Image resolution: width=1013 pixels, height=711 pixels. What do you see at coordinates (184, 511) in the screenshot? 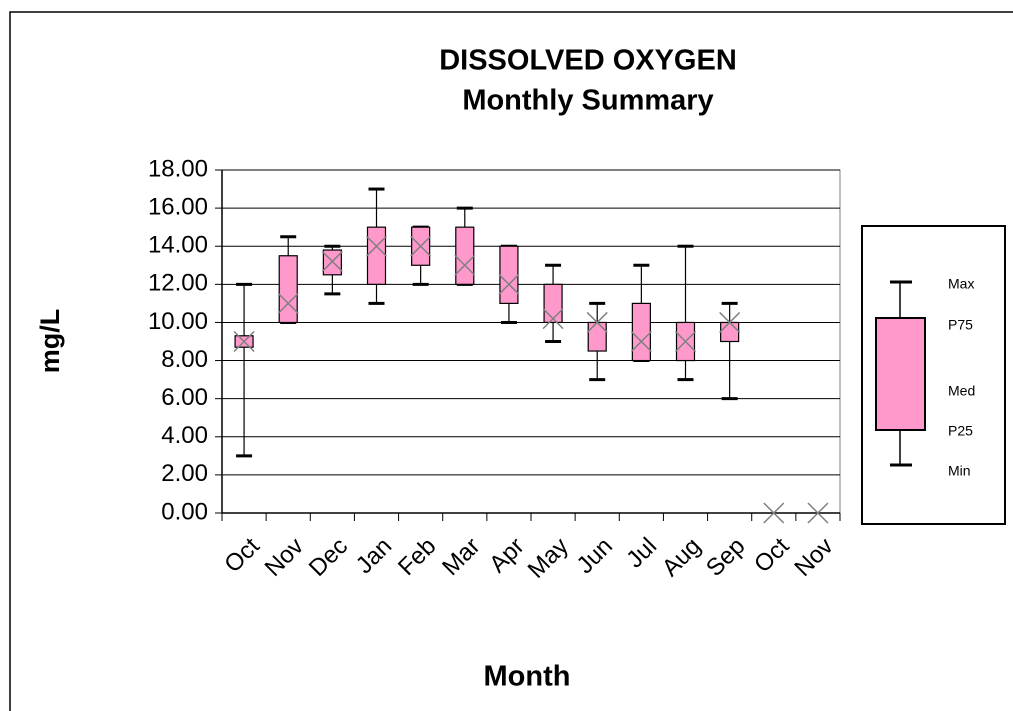
I see `y-tick-label: 0.00` at bounding box center [184, 511].